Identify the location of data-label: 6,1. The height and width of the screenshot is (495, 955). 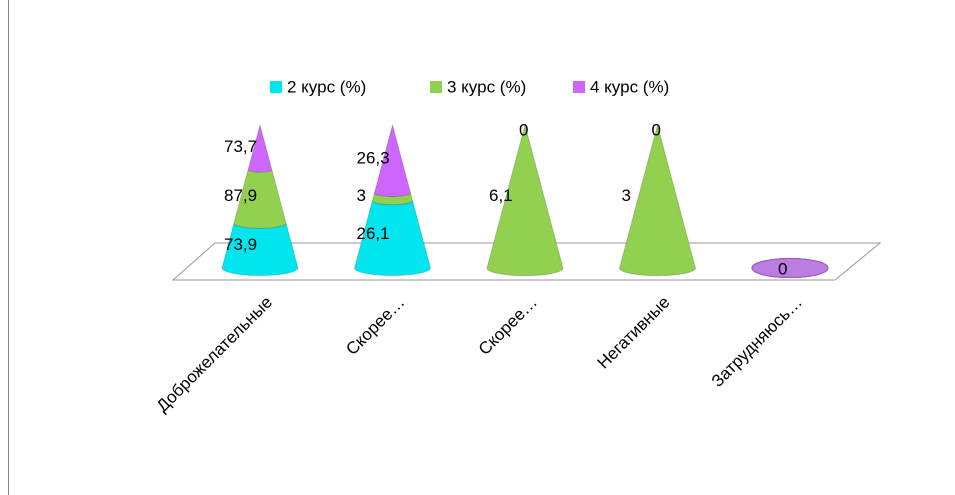
(501, 195).